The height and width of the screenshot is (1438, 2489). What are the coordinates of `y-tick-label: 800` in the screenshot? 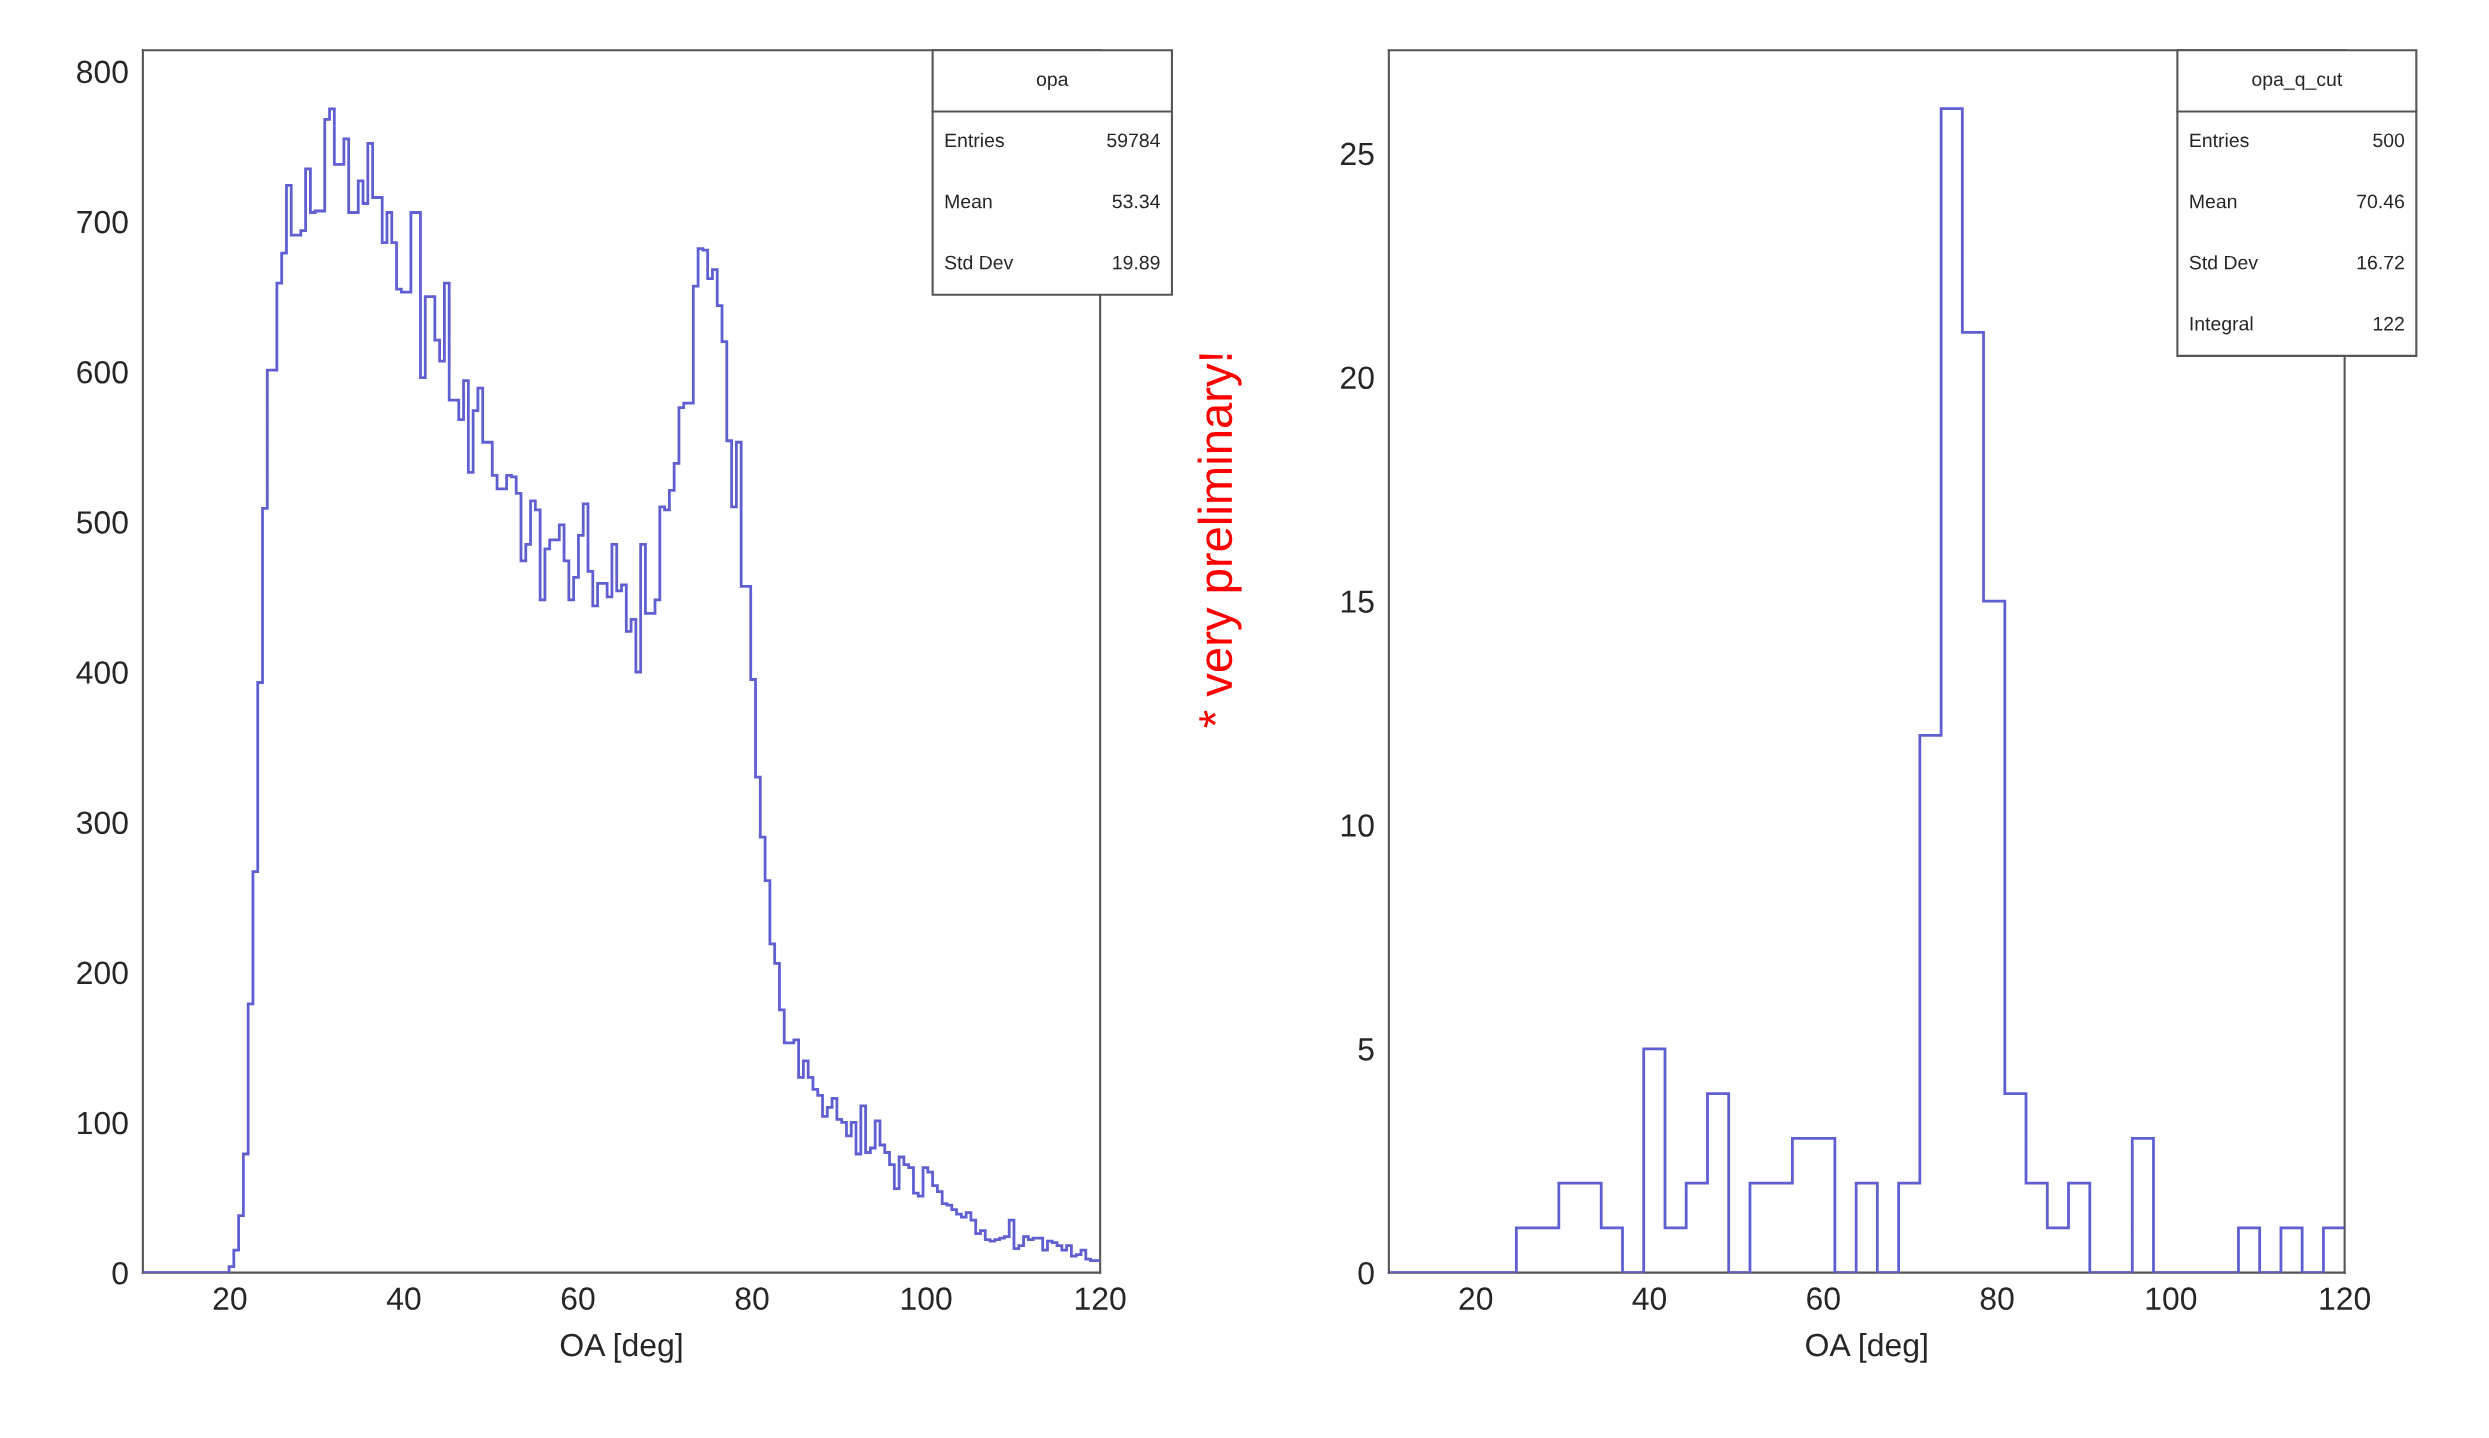 It's located at (102, 72).